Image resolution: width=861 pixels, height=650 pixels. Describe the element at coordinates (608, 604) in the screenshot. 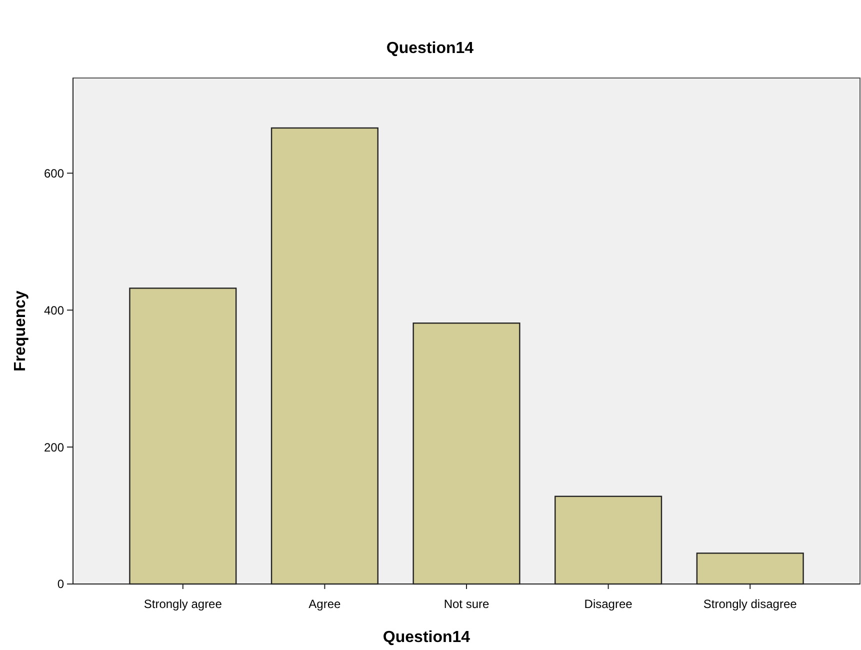

I see `x-tick-label: Disagree` at that location.